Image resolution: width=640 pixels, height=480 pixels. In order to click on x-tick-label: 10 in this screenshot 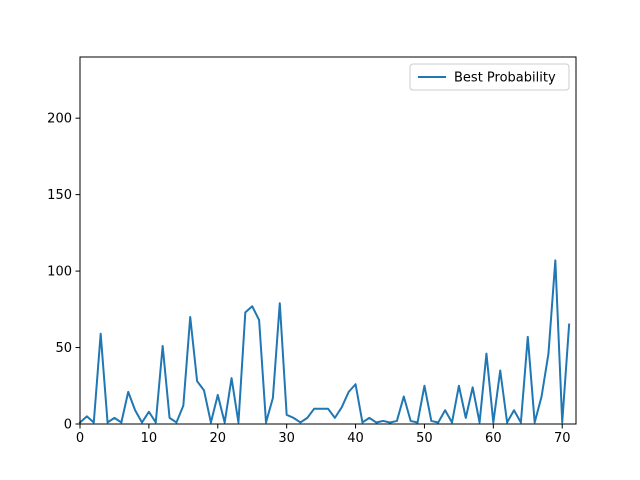, I will do `click(149, 438)`.